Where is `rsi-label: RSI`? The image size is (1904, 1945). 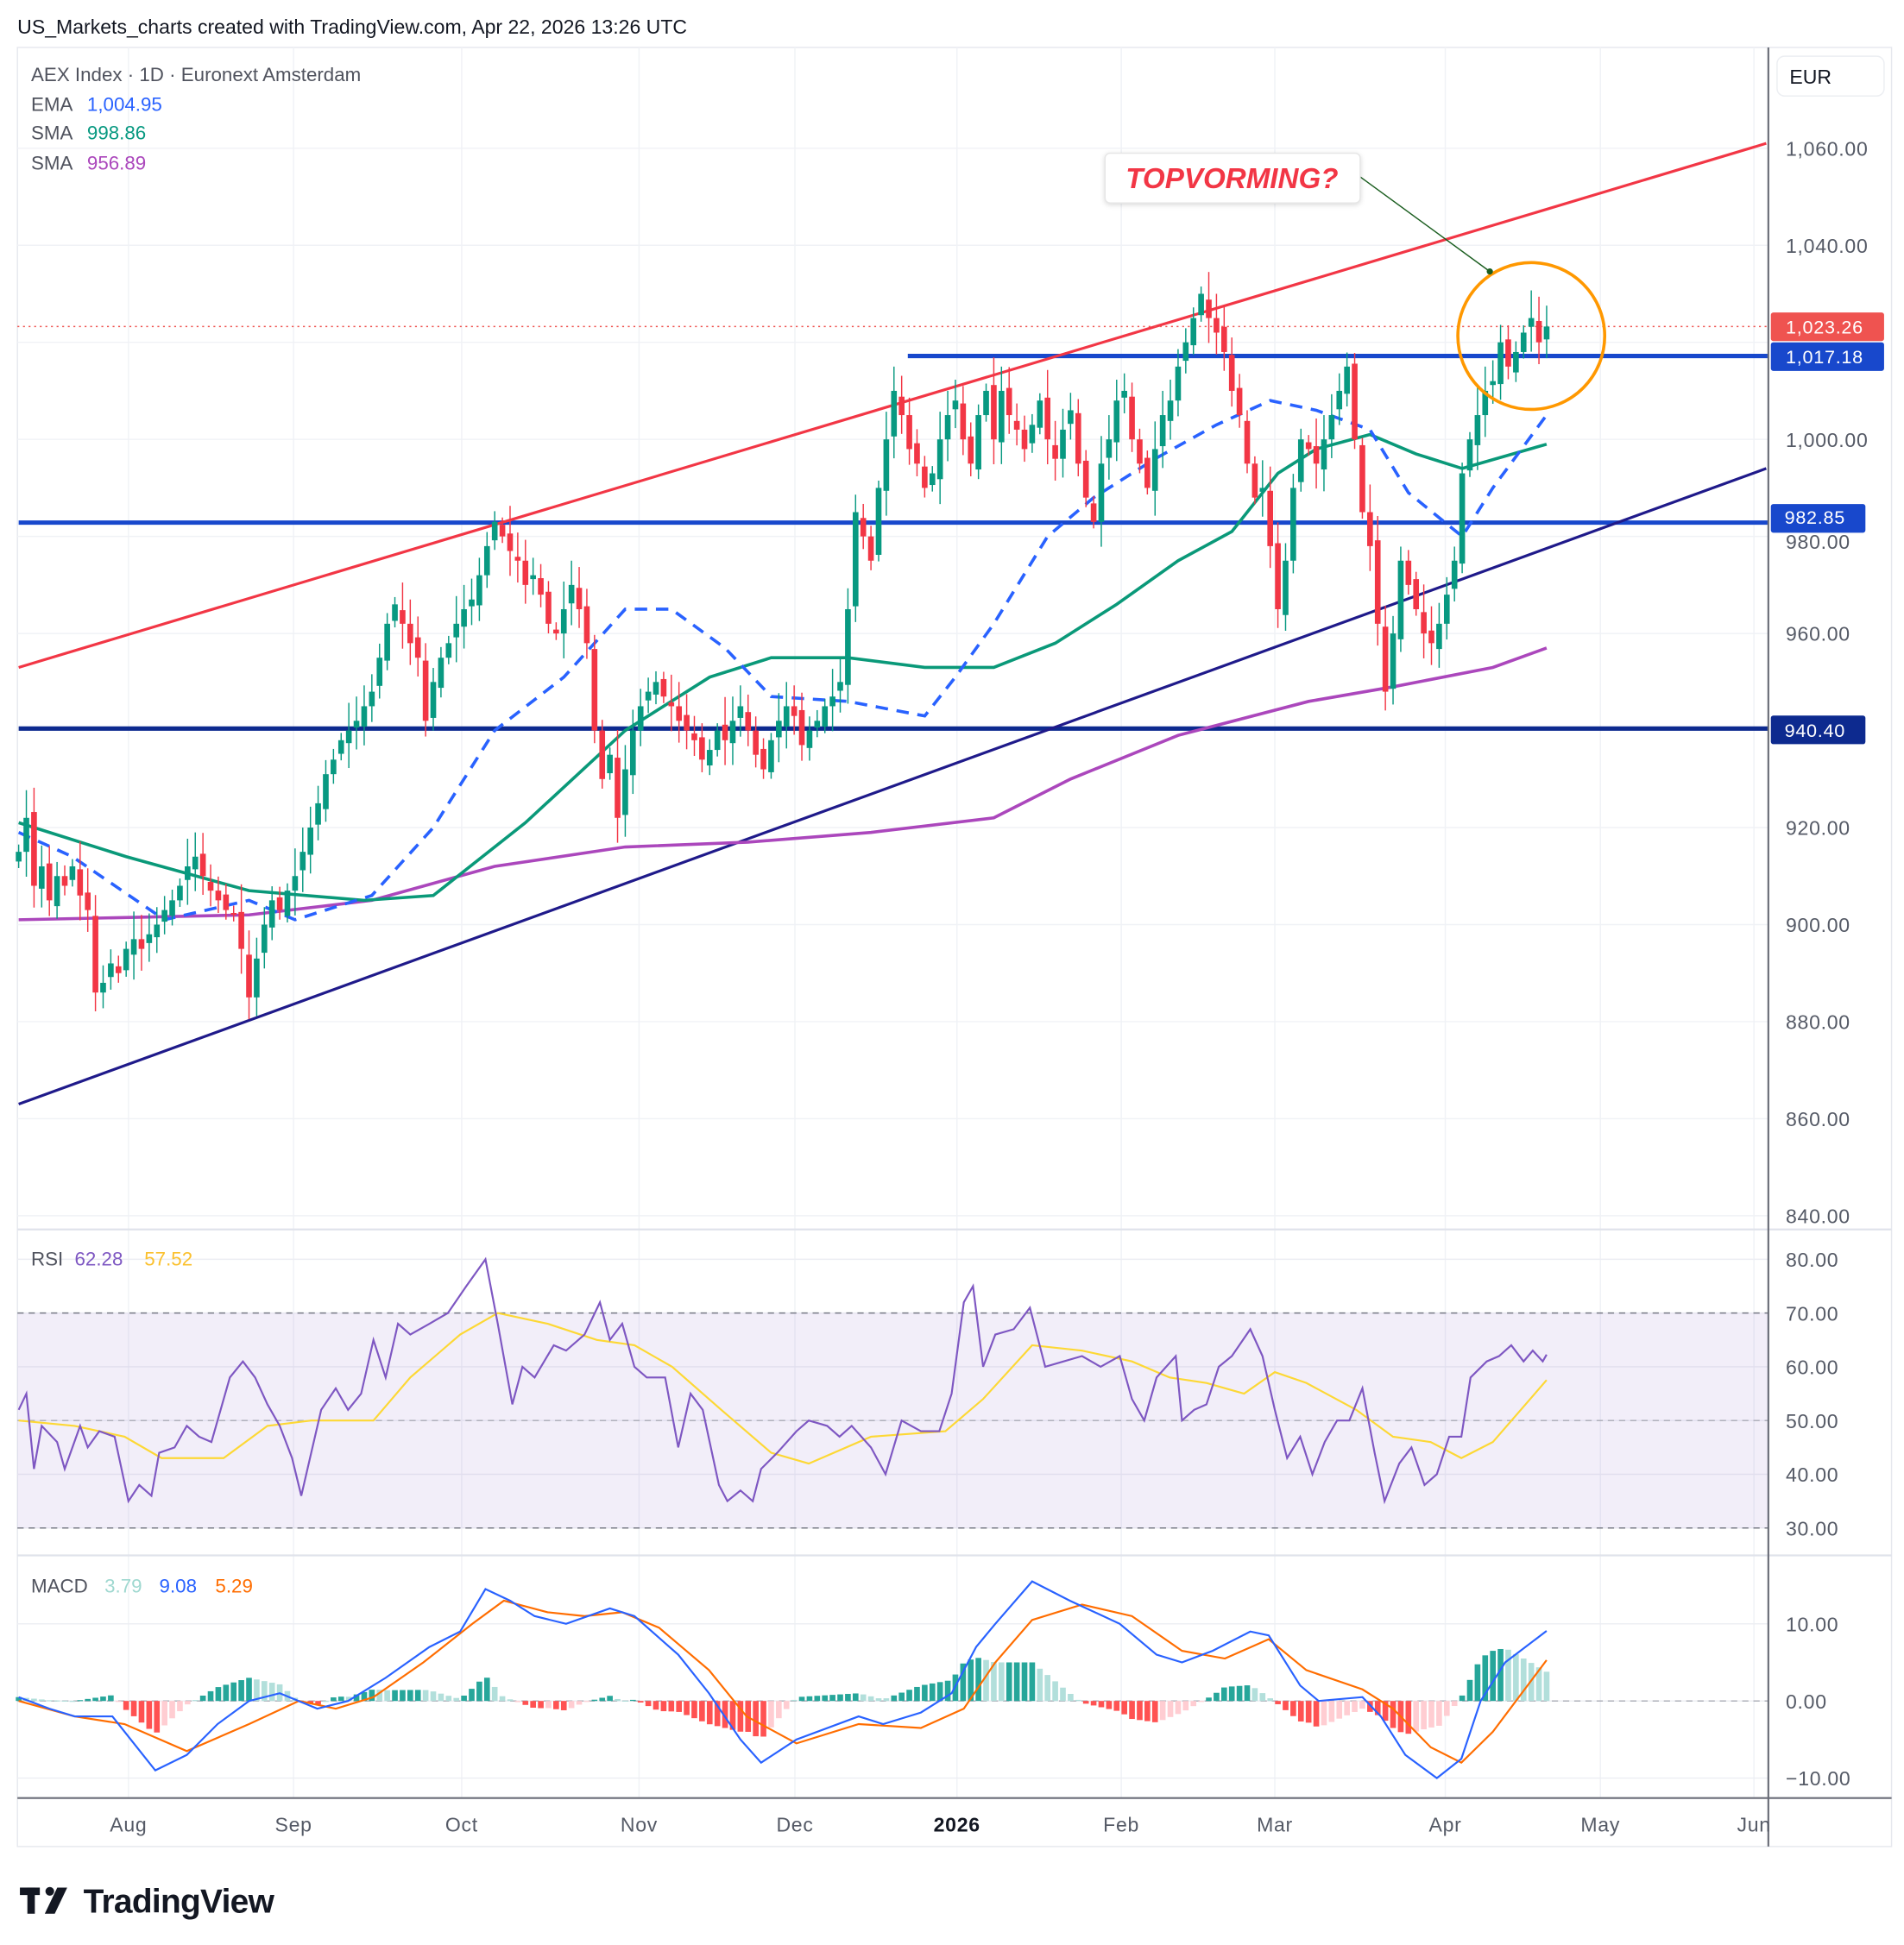
rsi-label: RSI is located at coordinates (47, 1259).